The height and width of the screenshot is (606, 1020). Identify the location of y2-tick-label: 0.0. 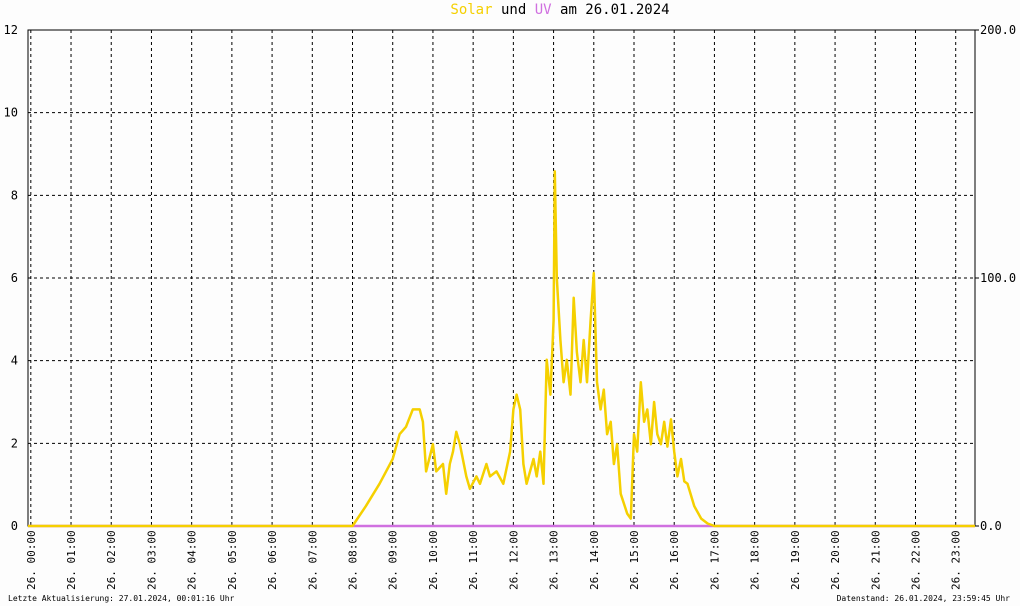
(991, 526).